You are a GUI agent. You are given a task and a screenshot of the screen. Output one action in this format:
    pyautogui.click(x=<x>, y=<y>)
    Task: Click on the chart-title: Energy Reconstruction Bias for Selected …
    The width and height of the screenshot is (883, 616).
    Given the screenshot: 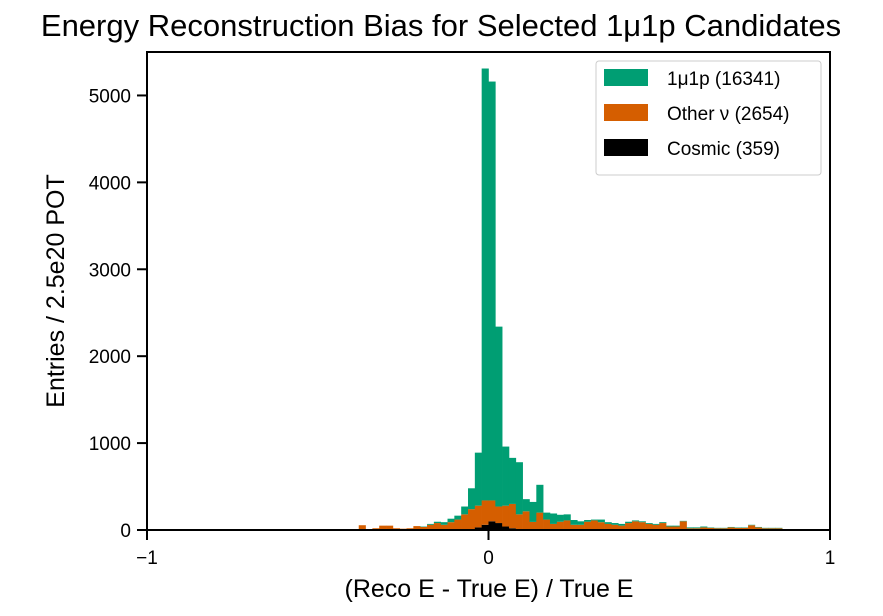 What is the action you would take?
    pyautogui.click(x=441, y=25)
    